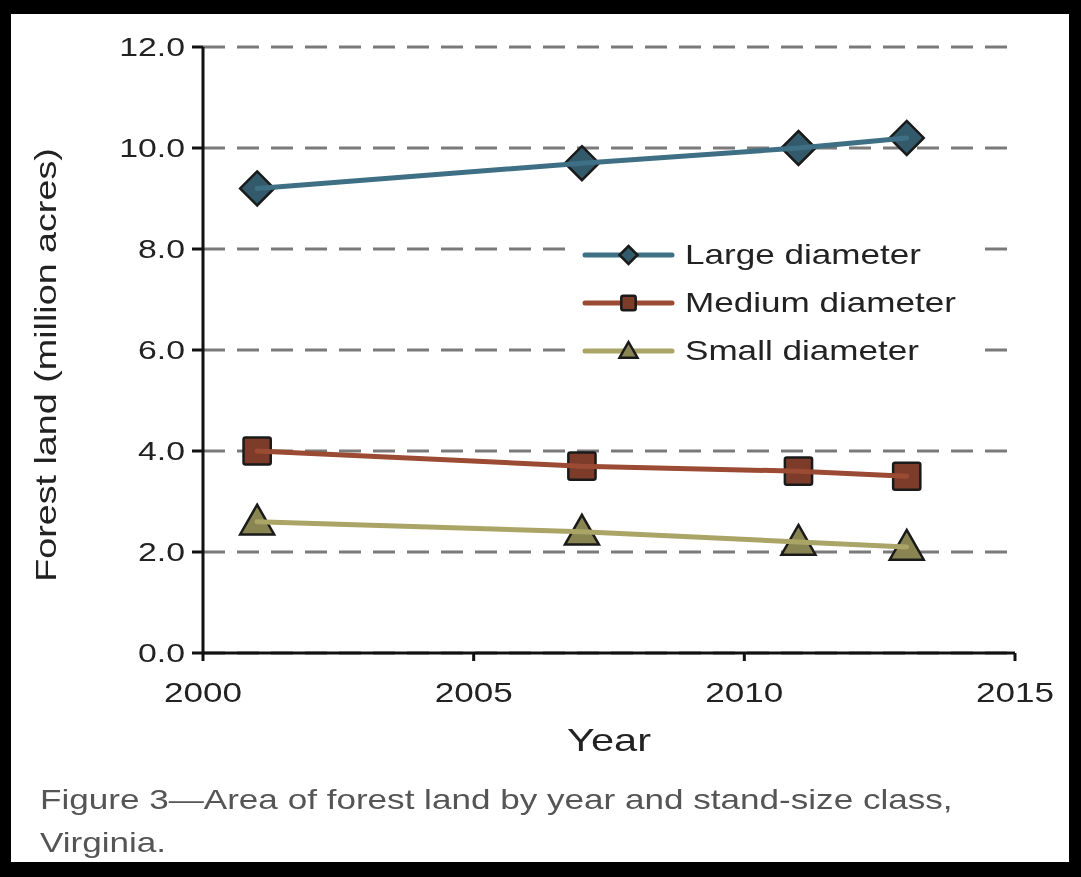 Image resolution: width=1081 pixels, height=877 pixels. What do you see at coordinates (473, 693) in the screenshot?
I see `x-tick-label: 2005` at bounding box center [473, 693].